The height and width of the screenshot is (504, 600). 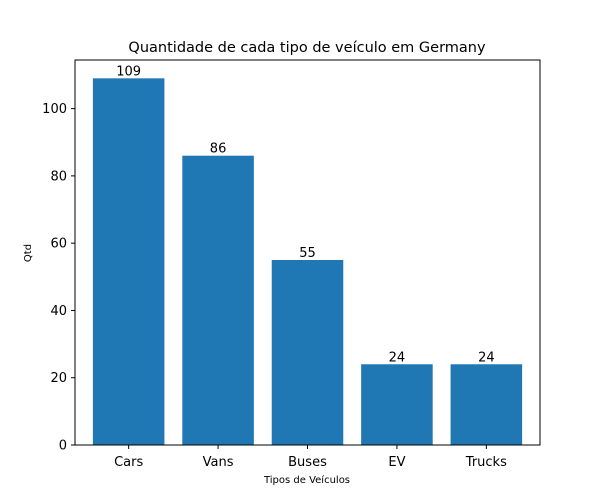 What do you see at coordinates (396, 462) in the screenshot?
I see `x-tick-label-ev: EV` at bounding box center [396, 462].